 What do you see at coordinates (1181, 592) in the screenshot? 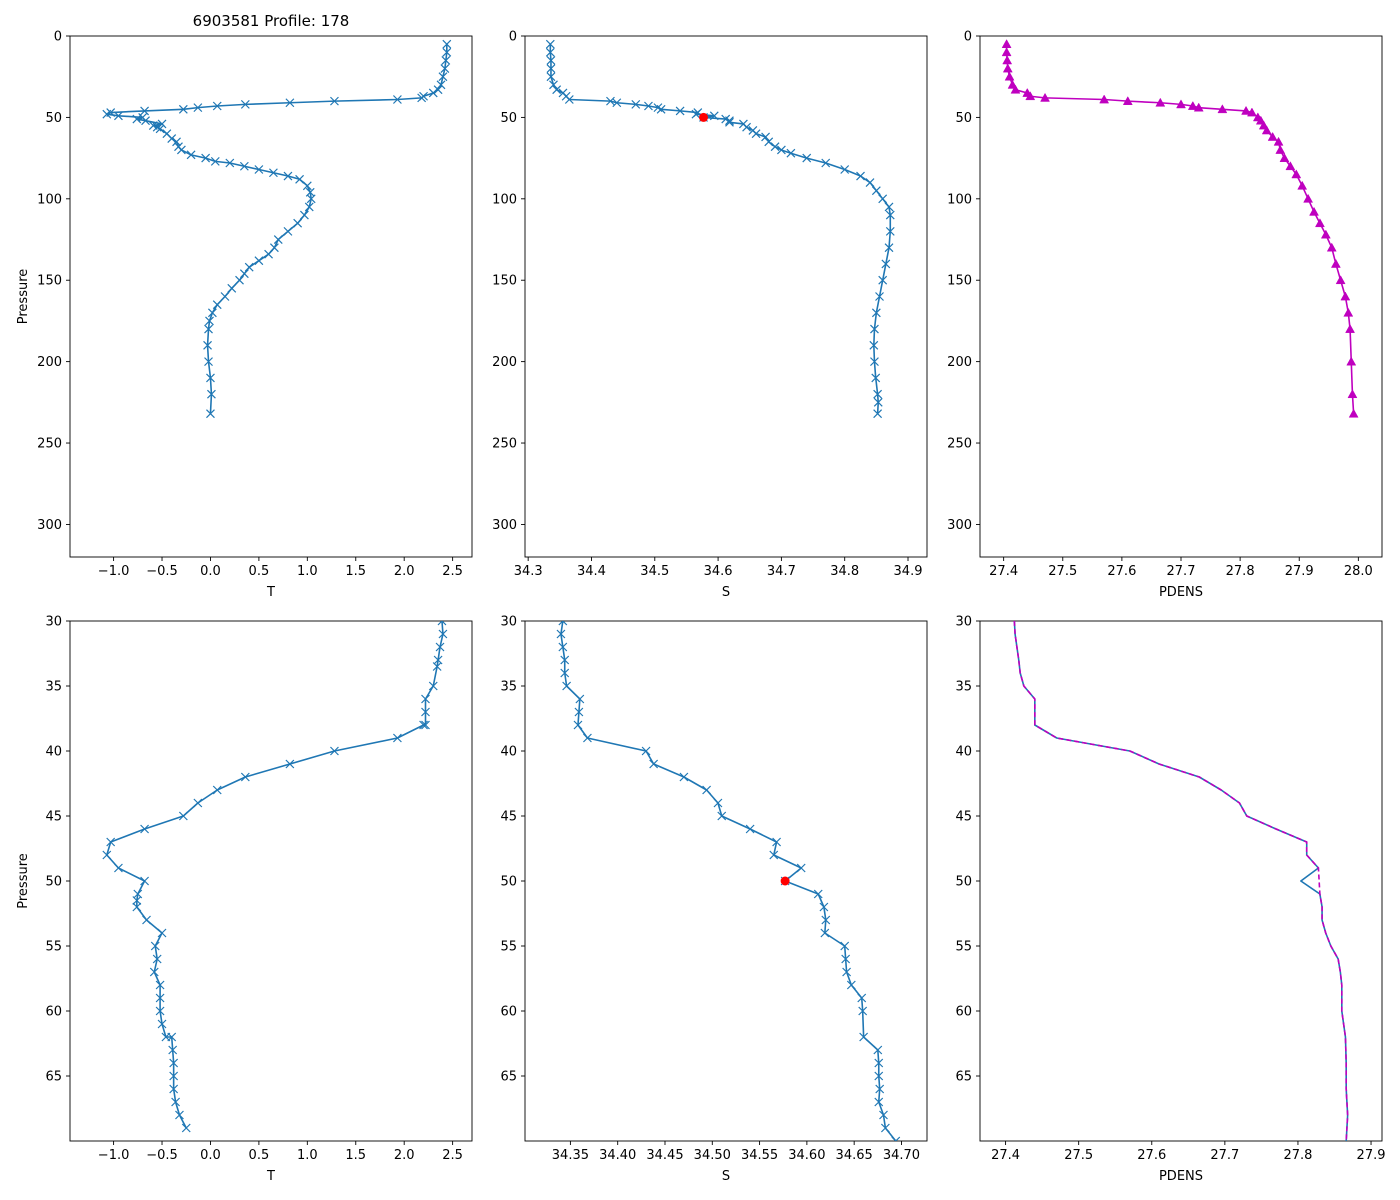
I see `x-axis-label: PDENS` at bounding box center [1181, 592].